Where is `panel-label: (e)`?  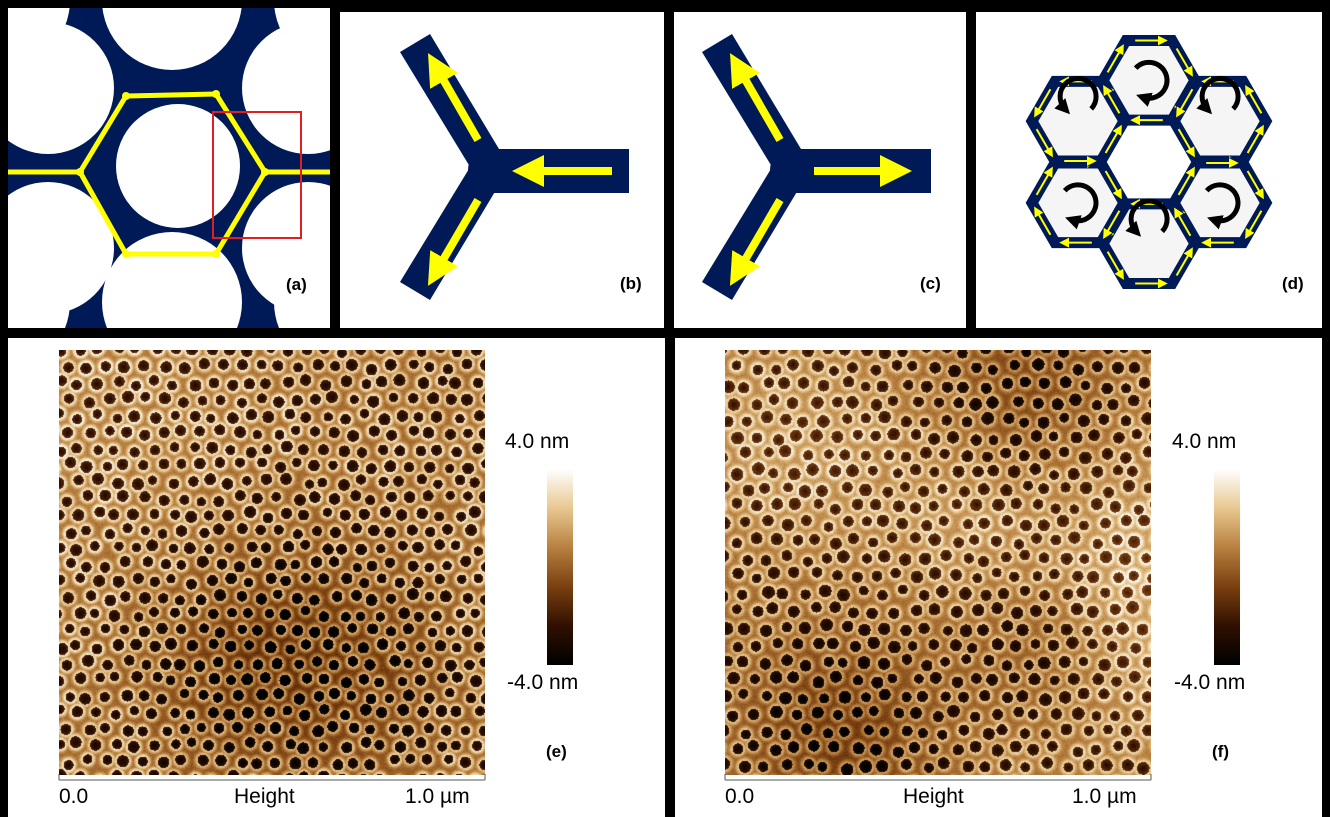 panel-label: (e) is located at coordinates (556, 752).